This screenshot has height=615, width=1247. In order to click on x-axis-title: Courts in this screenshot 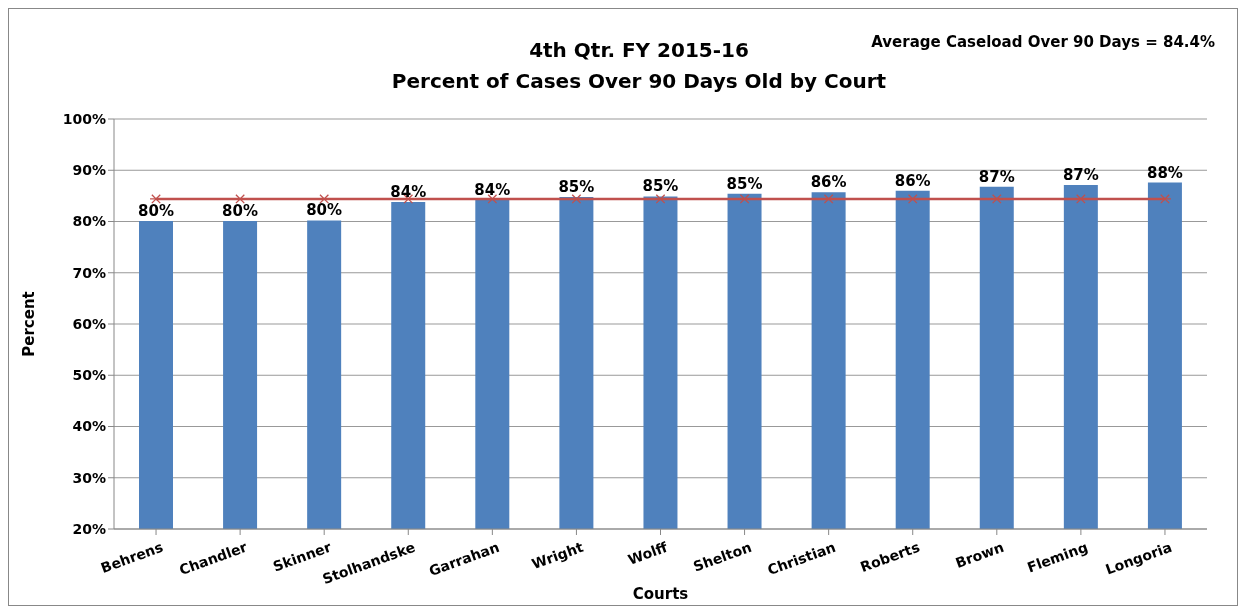, I will do `click(660, 594)`.